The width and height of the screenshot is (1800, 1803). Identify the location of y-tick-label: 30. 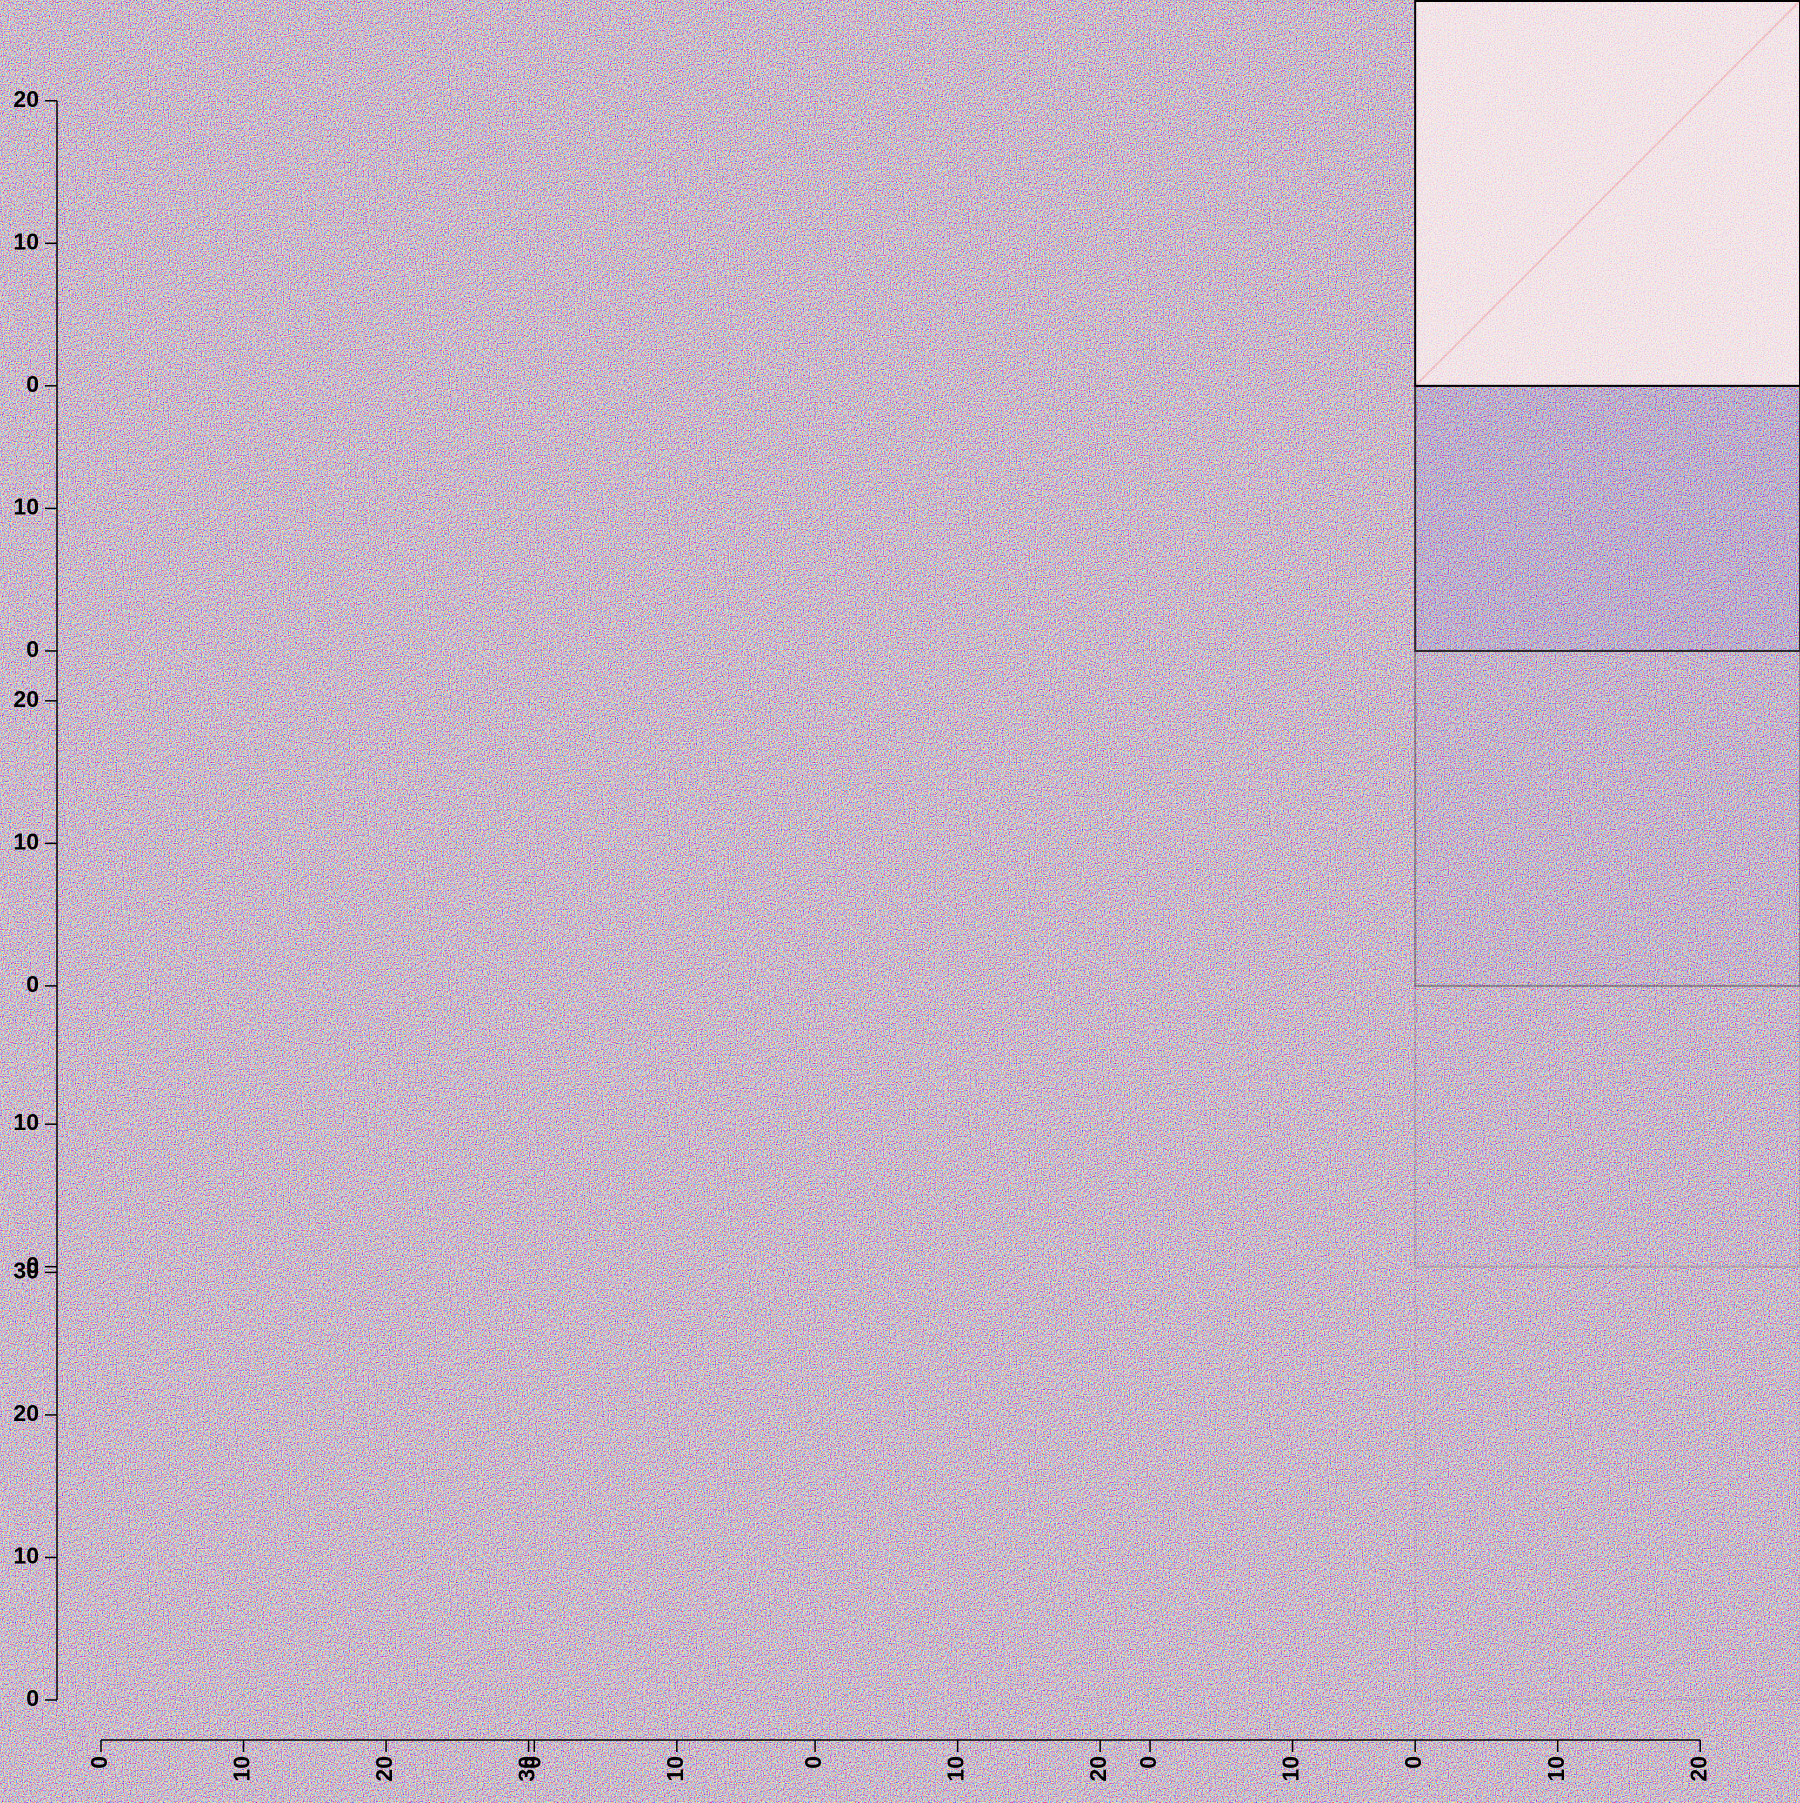
(26, 1270).